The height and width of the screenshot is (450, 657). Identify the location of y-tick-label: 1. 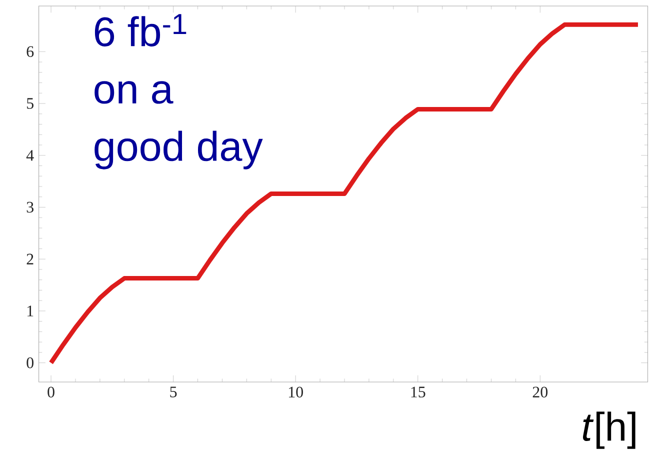
(30, 311).